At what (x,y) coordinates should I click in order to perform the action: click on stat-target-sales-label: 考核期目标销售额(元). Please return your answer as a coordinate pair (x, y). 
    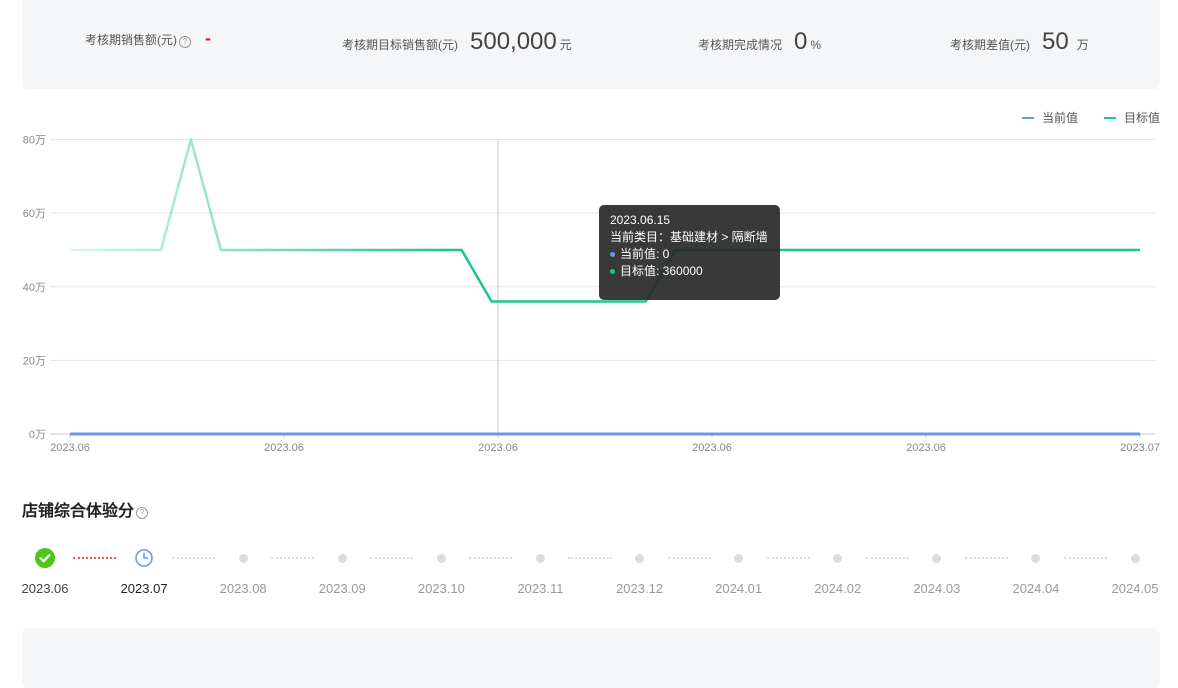
    Looking at the image, I should click on (400, 45).